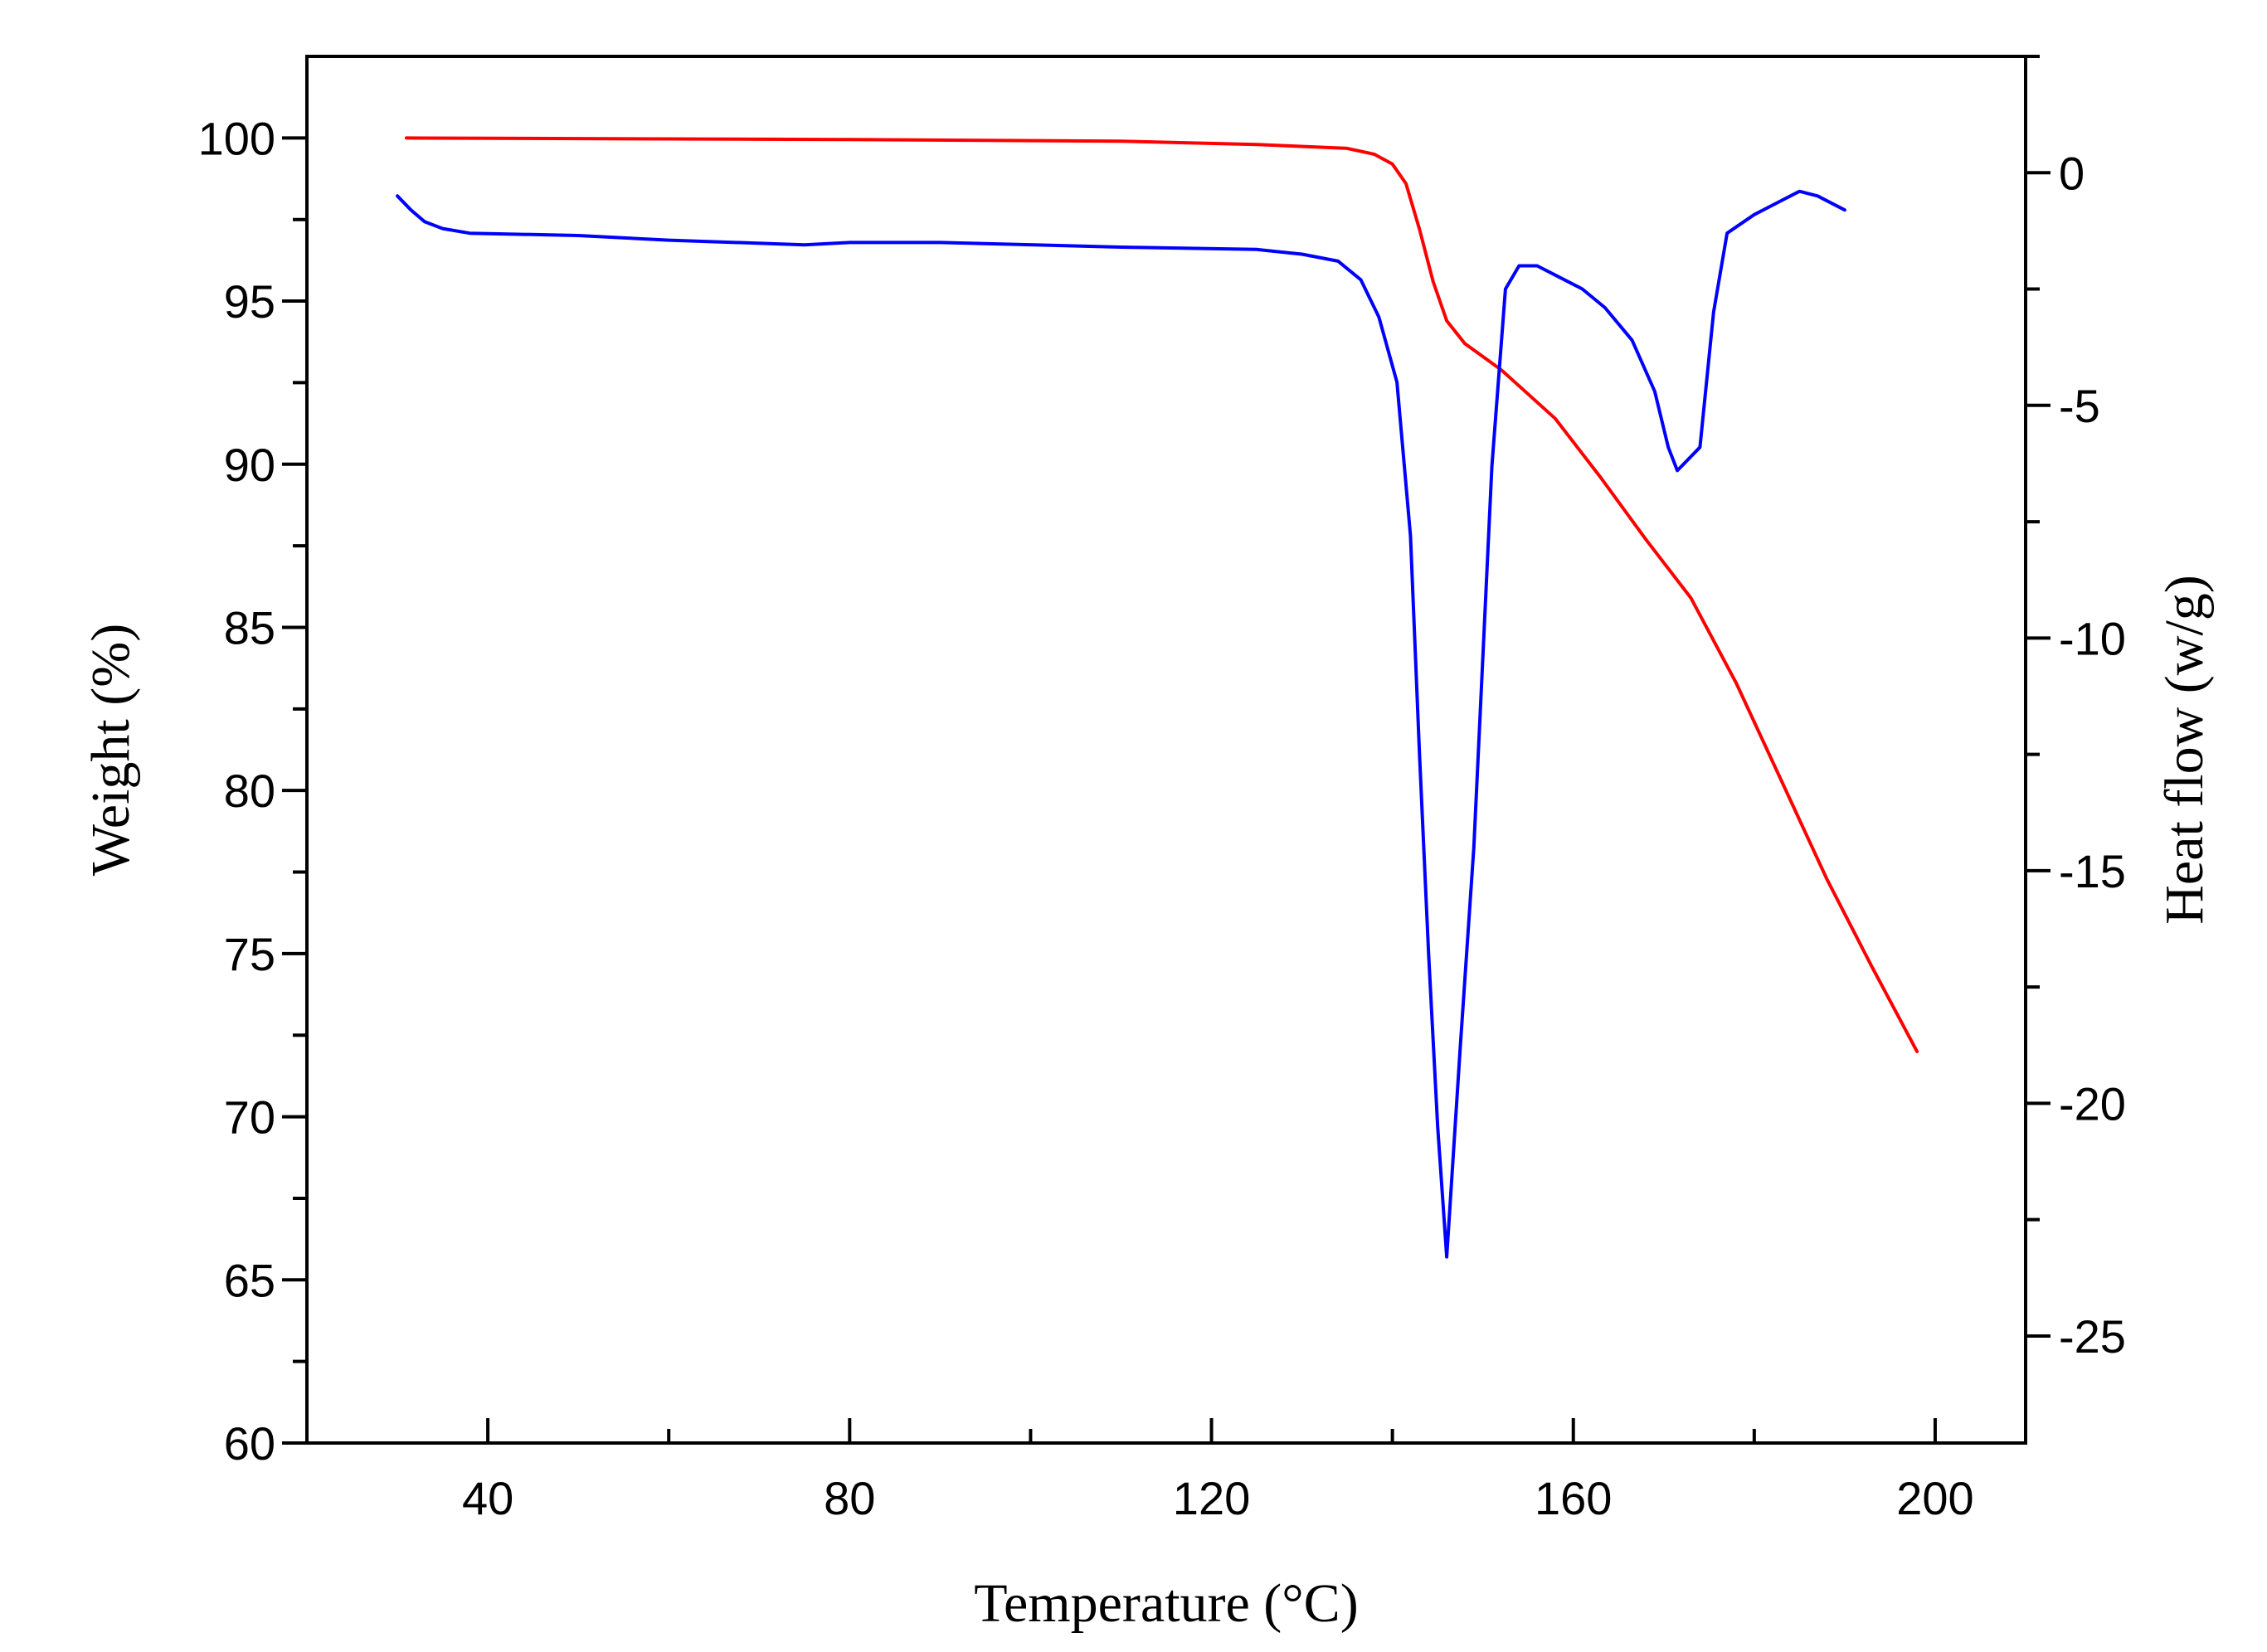 The height and width of the screenshot is (1652, 2267). What do you see at coordinates (249, 301) in the screenshot?
I see `left-y-tick-label: 95` at bounding box center [249, 301].